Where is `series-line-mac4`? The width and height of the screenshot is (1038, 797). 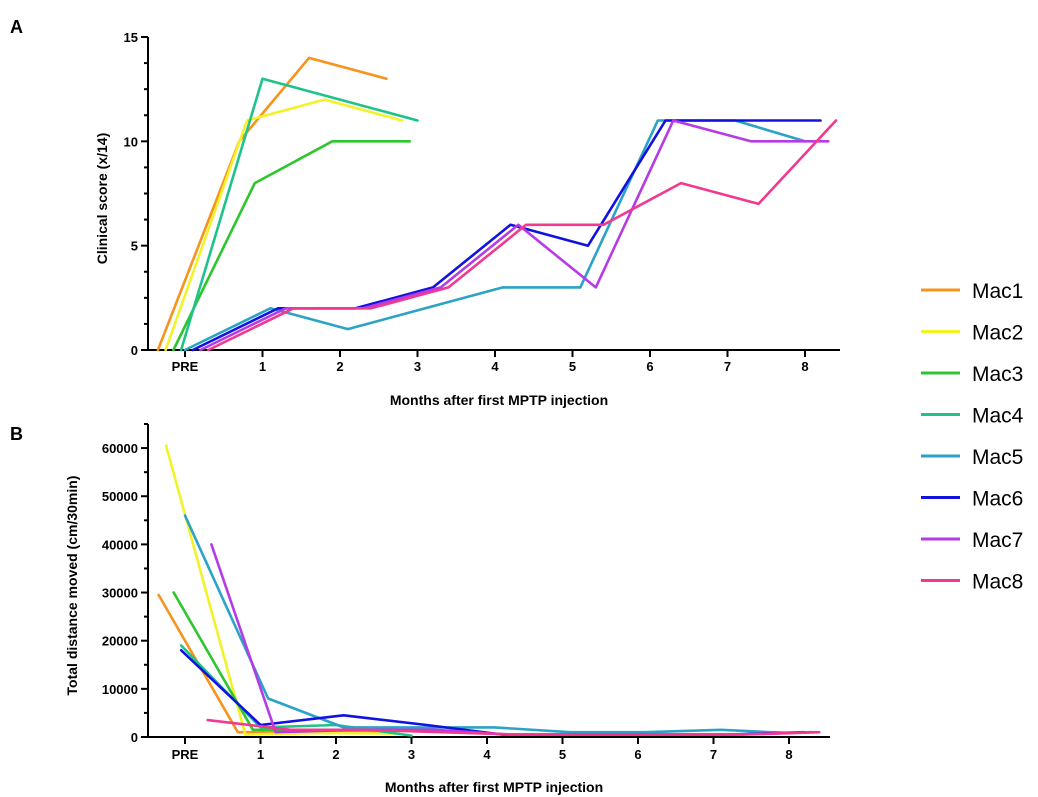 series-line-mac4 is located at coordinates (299, 214).